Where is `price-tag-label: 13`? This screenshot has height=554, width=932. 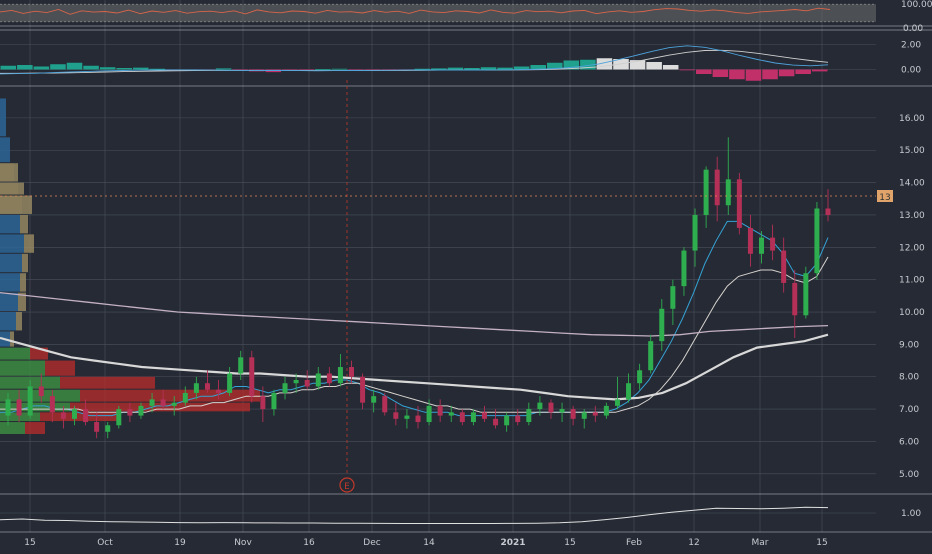 price-tag-label: 13 is located at coordinates (884, 198).